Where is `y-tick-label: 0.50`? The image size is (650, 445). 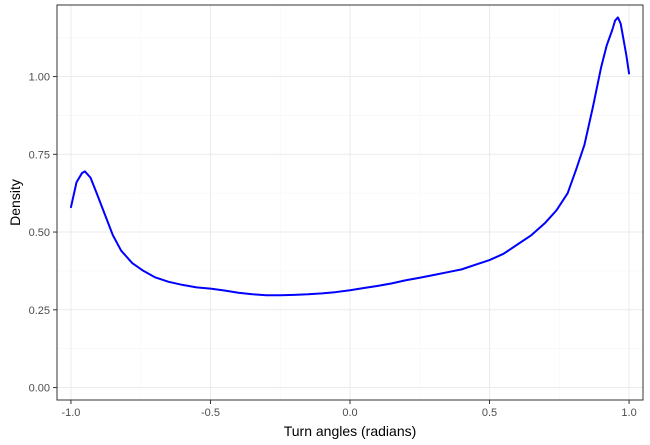 y-tick-label: 0.50 is located at coordinates (39, 233).